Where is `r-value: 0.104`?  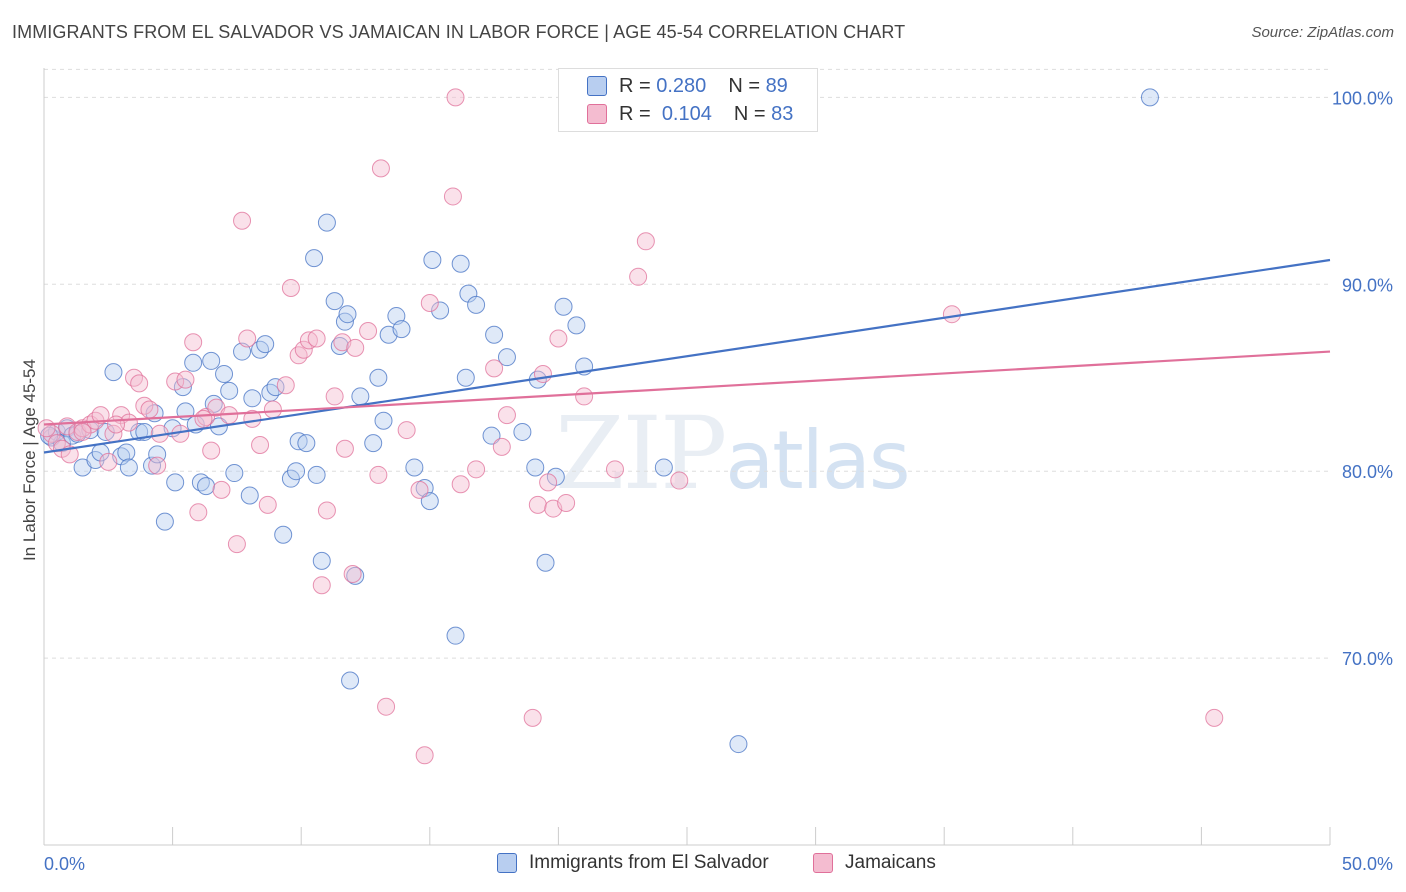
r-value: 0.104 is located at coordinates (686, 113).